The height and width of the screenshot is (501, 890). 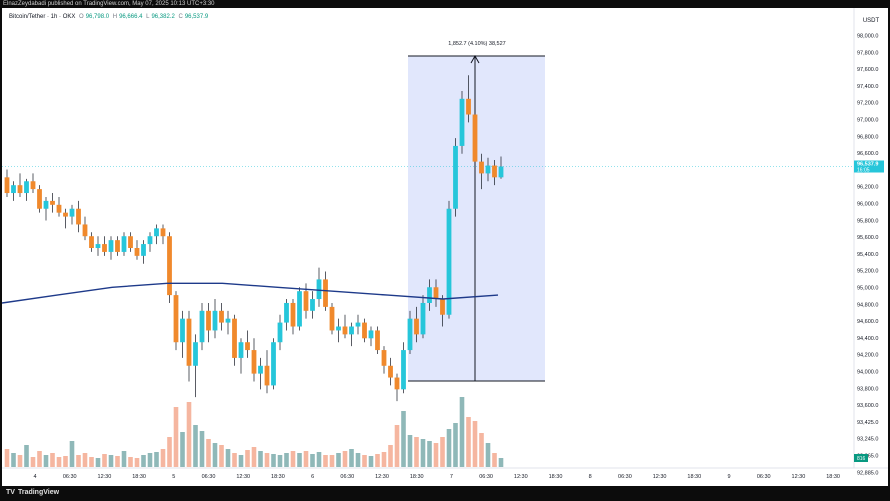 What do you see at coordinates (32, 492) in the screenshot?
I see `tradingview-brand: TV TradingView` at bounding box center [32, 492].